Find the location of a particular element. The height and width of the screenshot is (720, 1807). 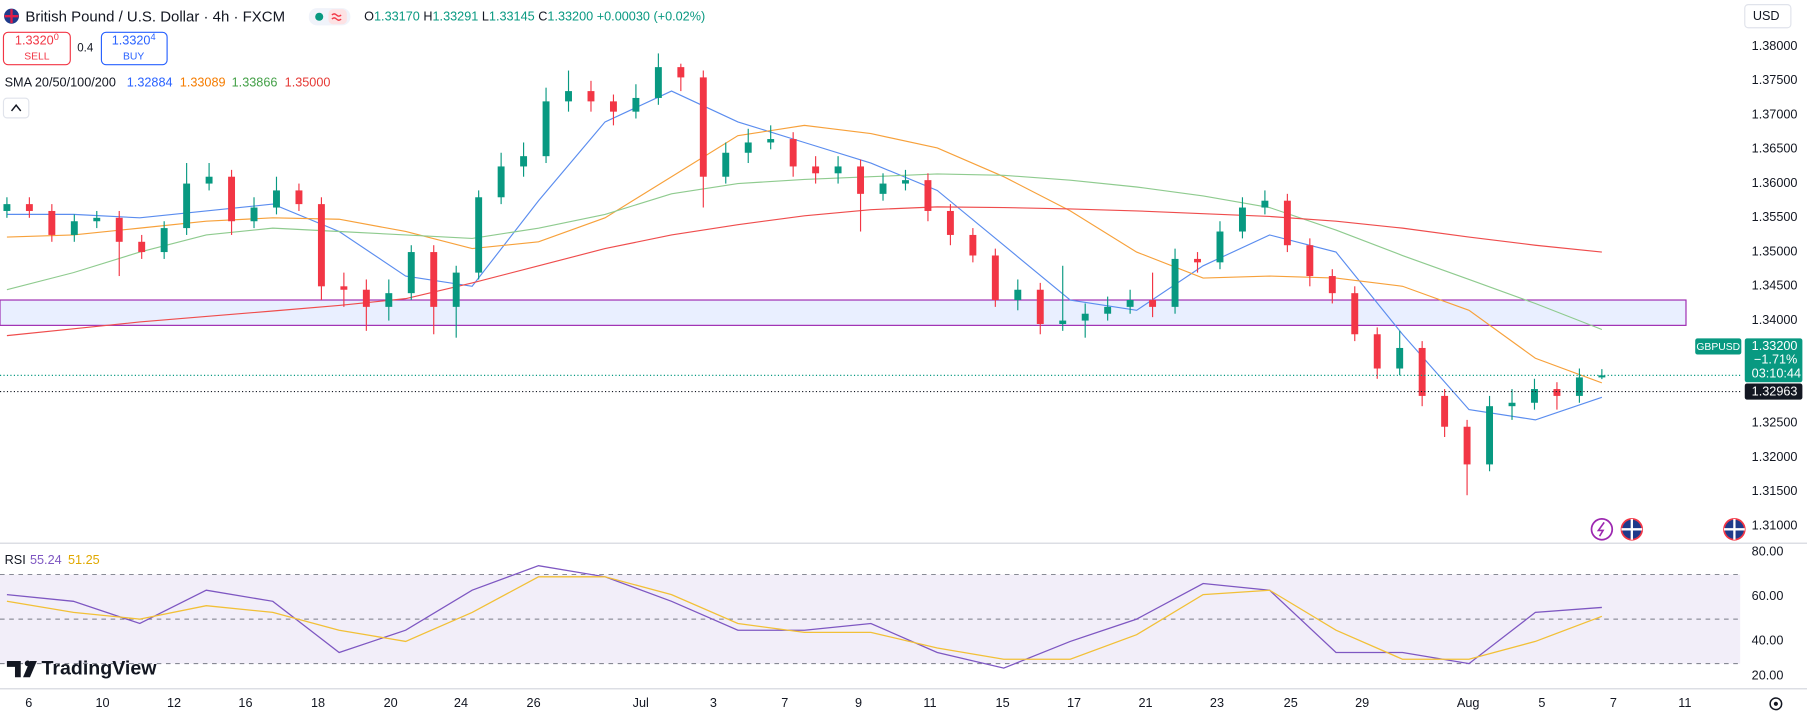

last-price-tag is located at coordinates (1773, 360).